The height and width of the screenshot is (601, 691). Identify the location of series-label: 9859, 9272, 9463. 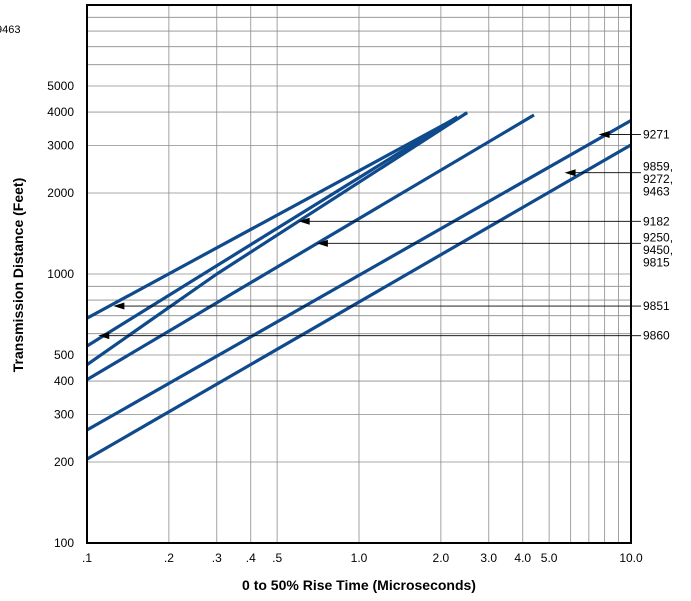
(658, 179).